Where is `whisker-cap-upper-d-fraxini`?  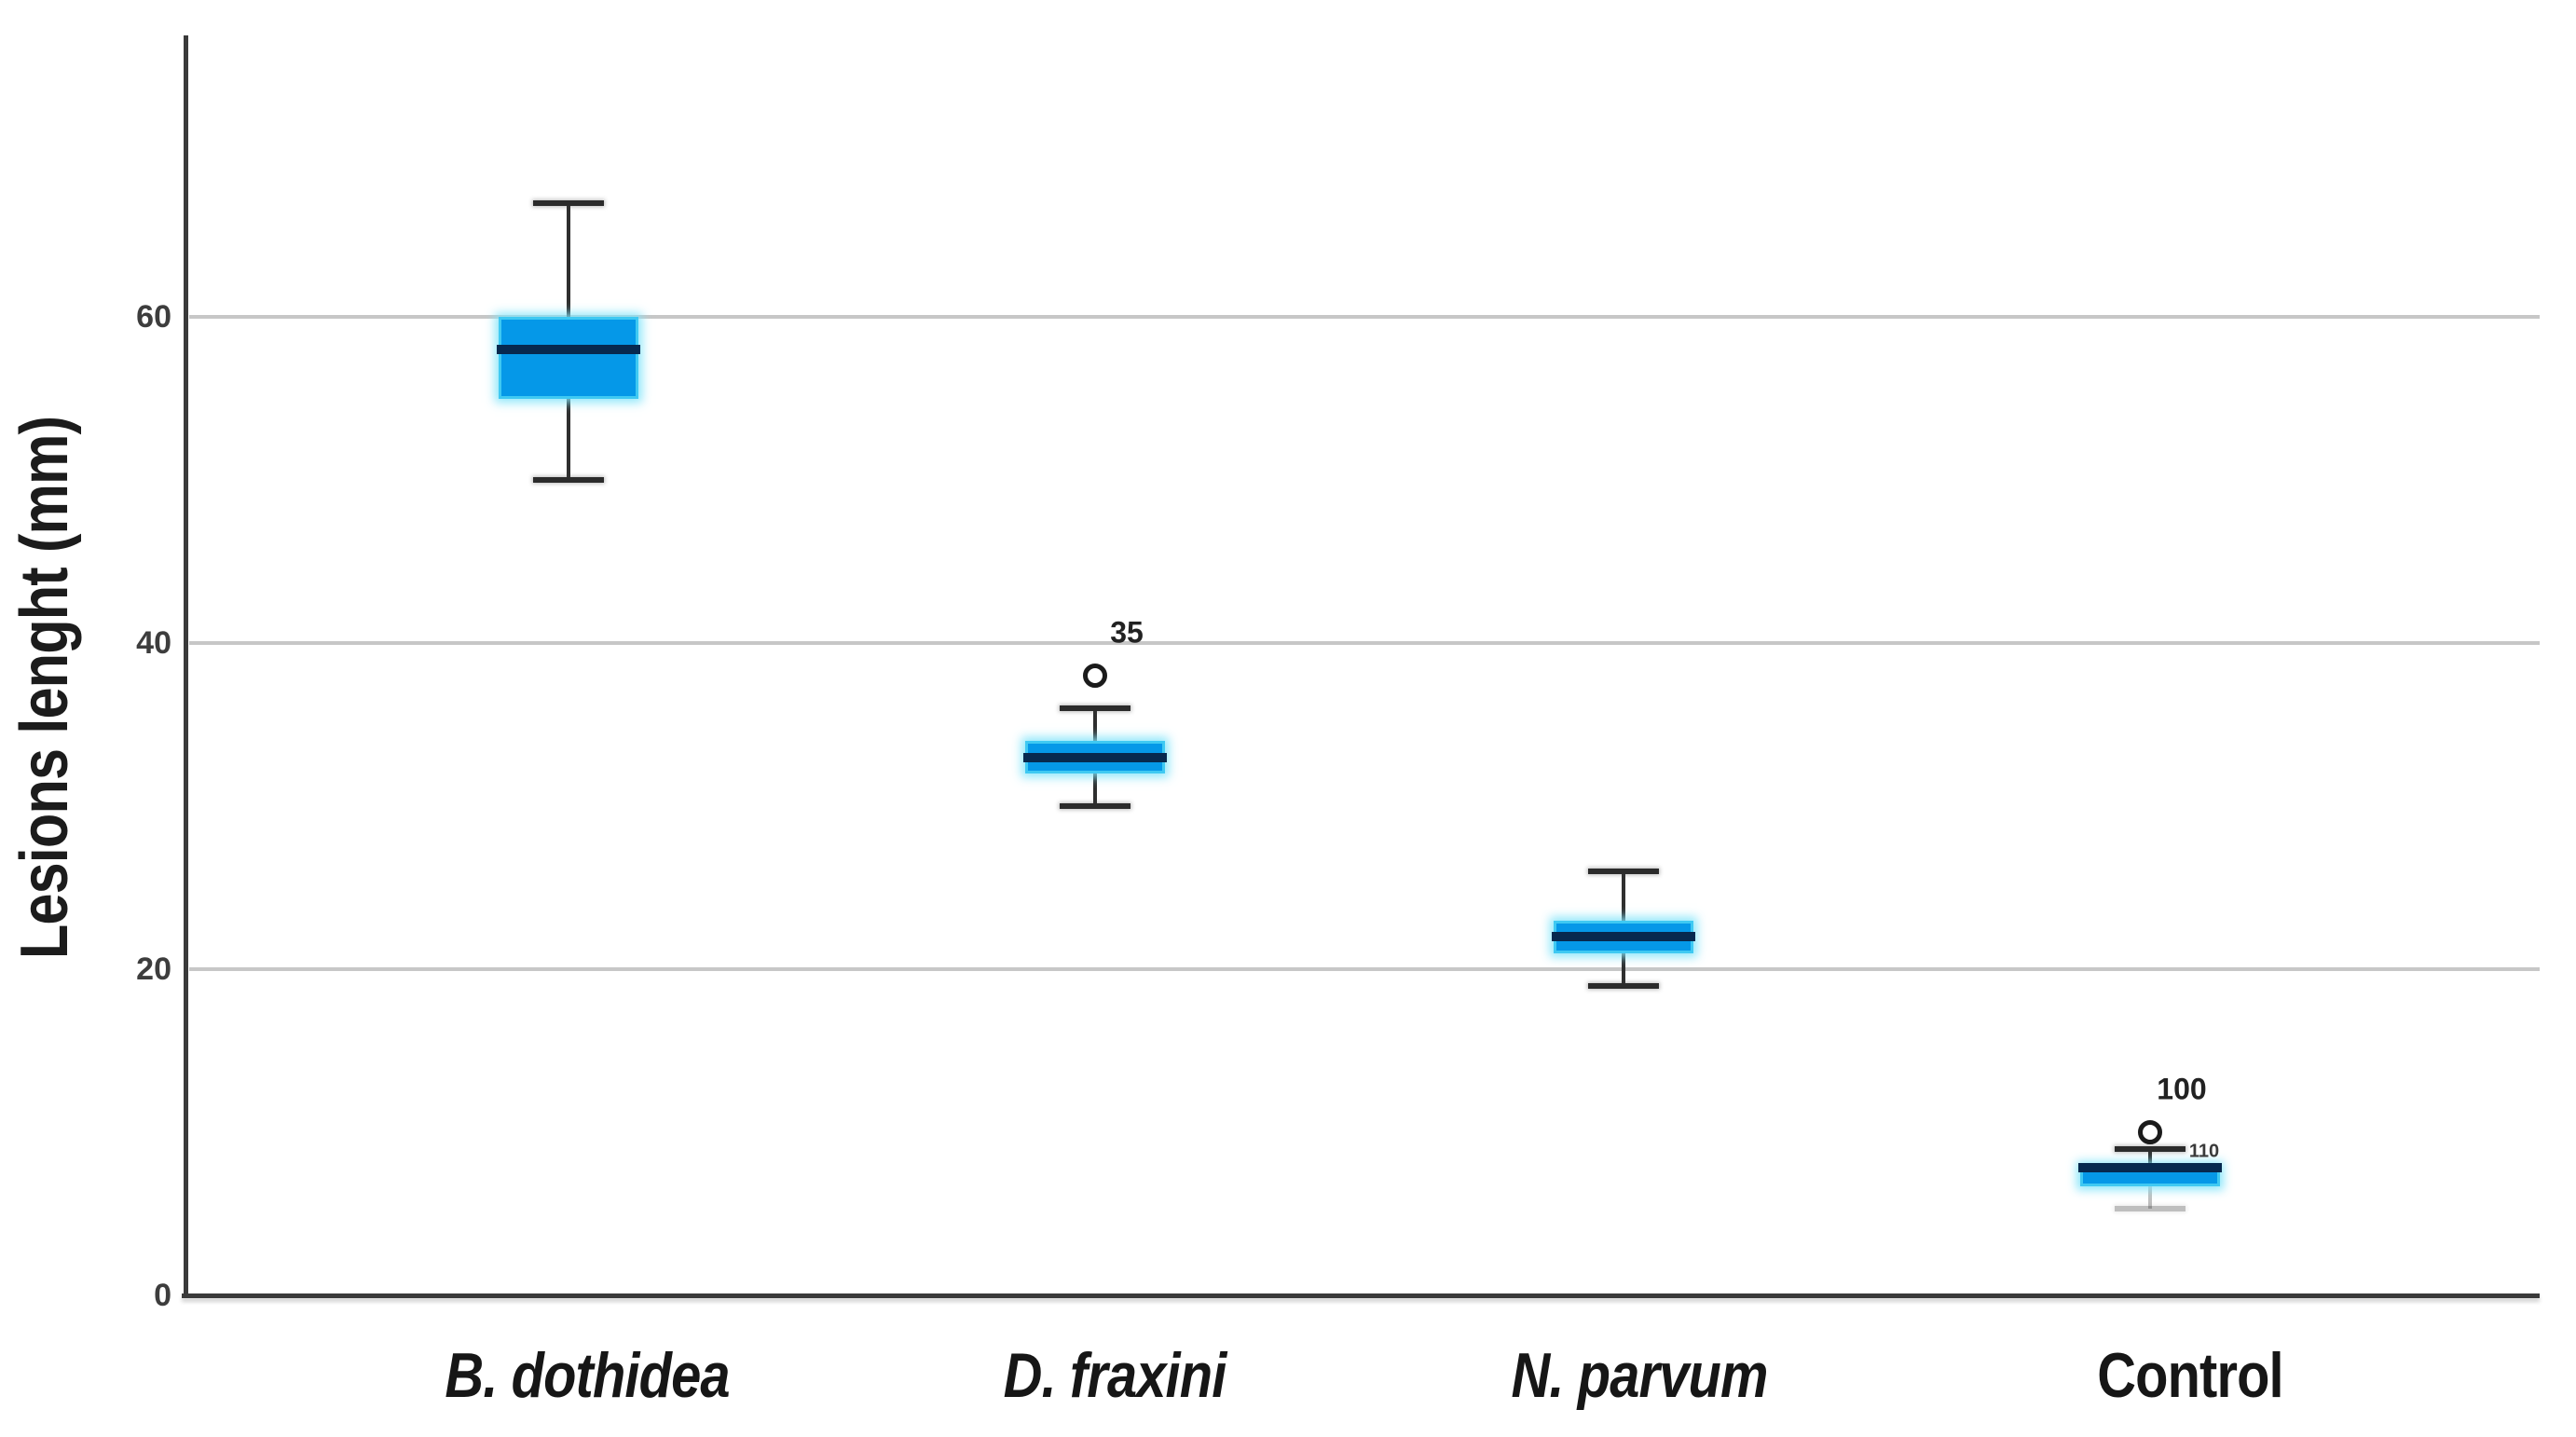
whisker-cap-upper-d-fraxini is located at coordinates (1095, 708).